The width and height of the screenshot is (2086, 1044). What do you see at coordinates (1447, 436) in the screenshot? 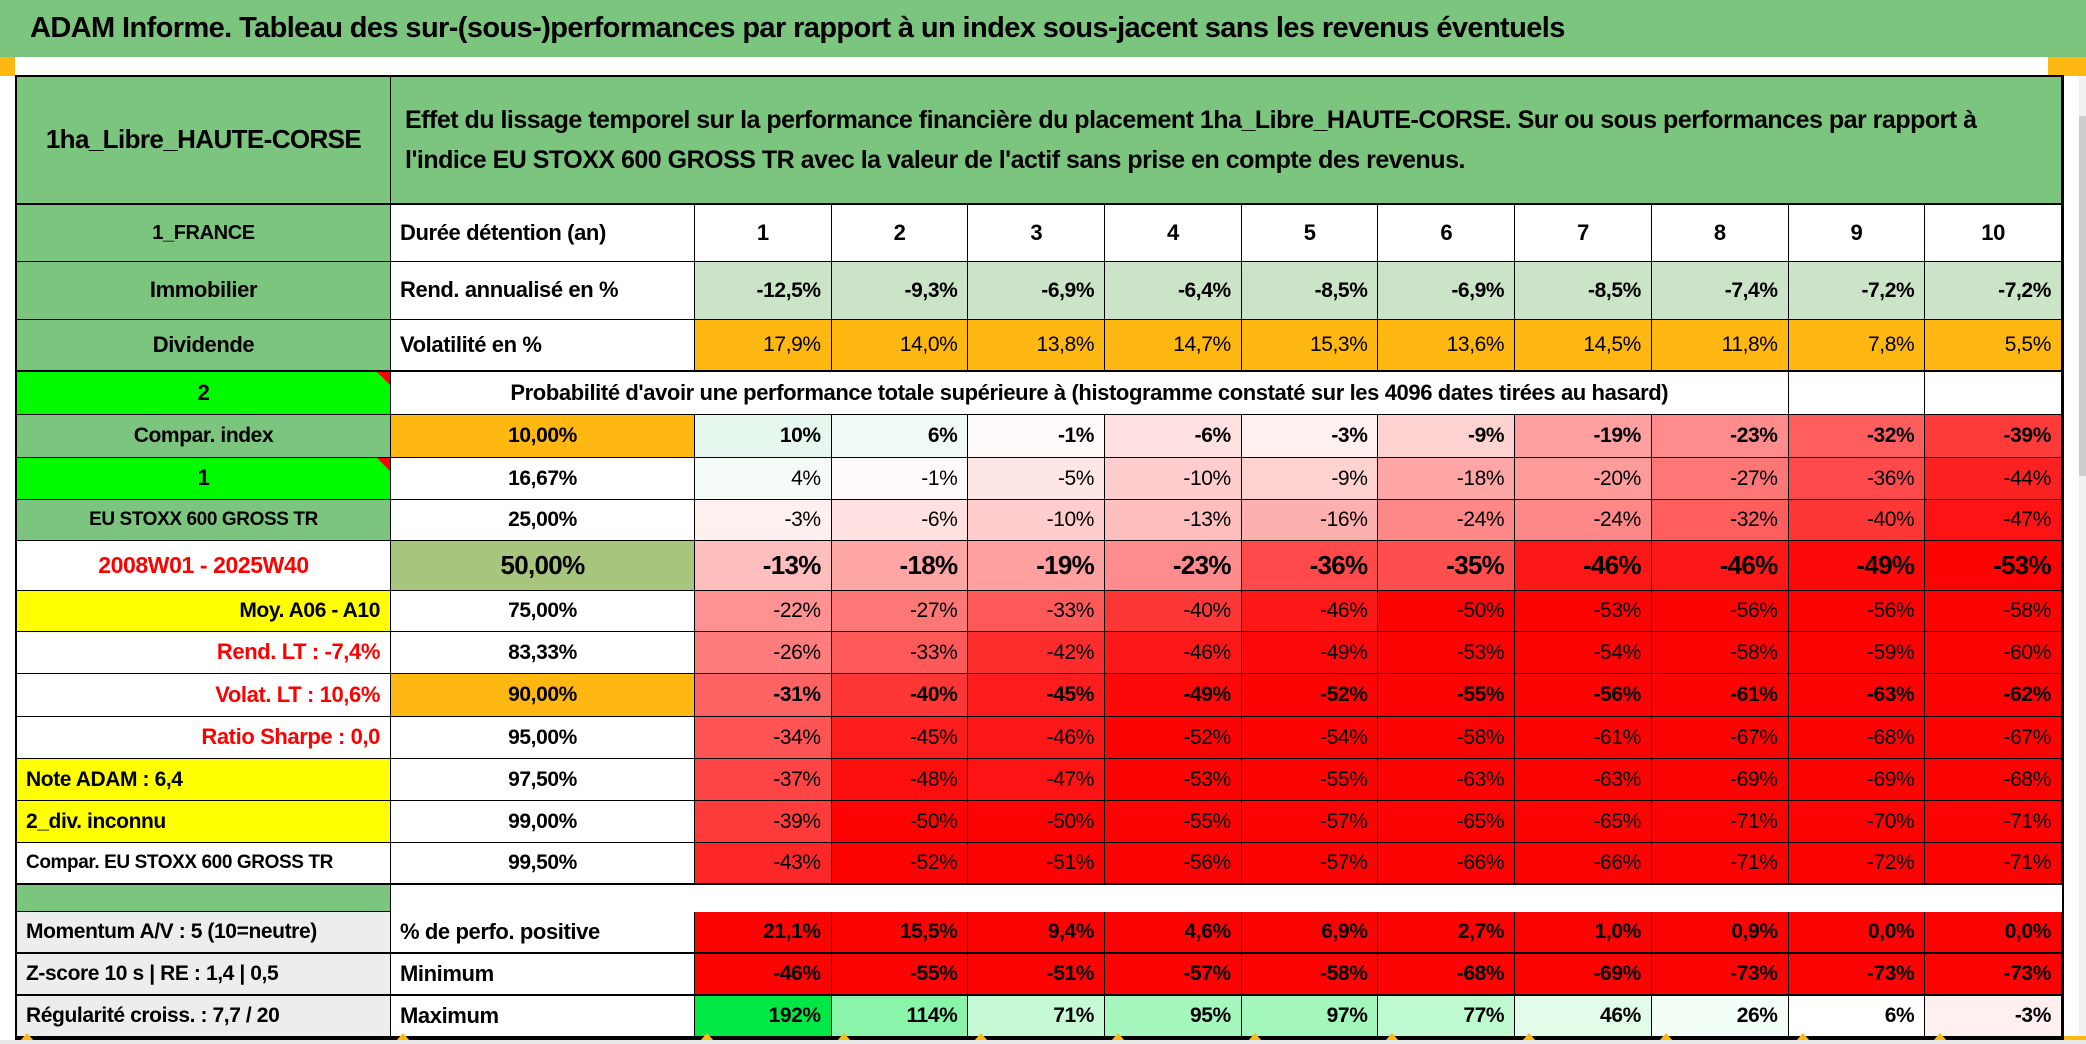
I see `value-cell: -9%` at bounding box center [1447, 436].